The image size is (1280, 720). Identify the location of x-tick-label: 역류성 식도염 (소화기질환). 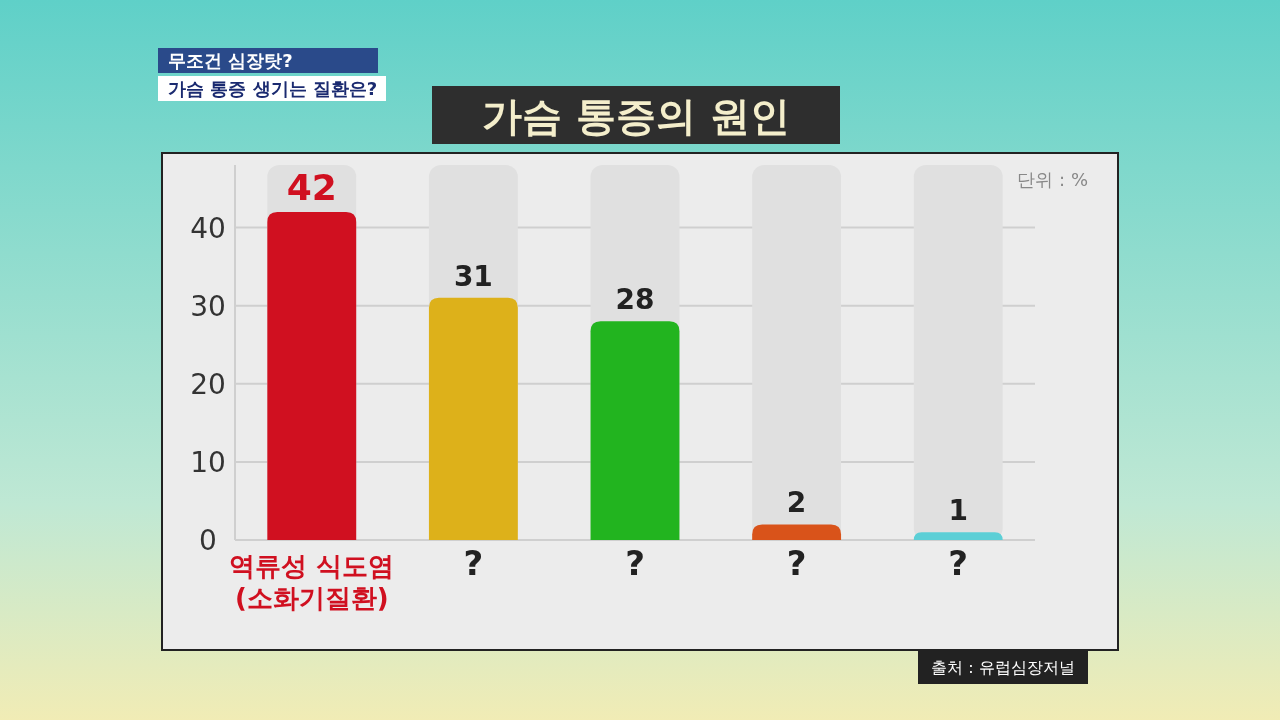
(312, 582).